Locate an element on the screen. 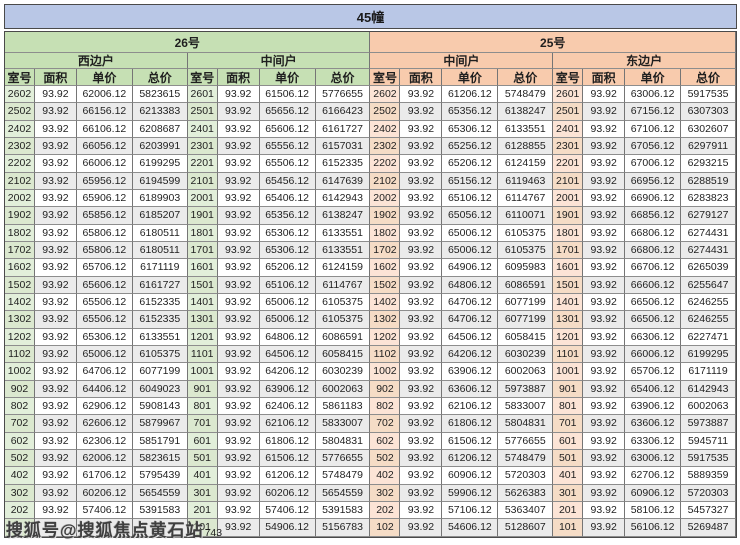 This screenshot has height=545, width=740. unit-price-cell: 62706.12 is located at coordinates (653, 476).